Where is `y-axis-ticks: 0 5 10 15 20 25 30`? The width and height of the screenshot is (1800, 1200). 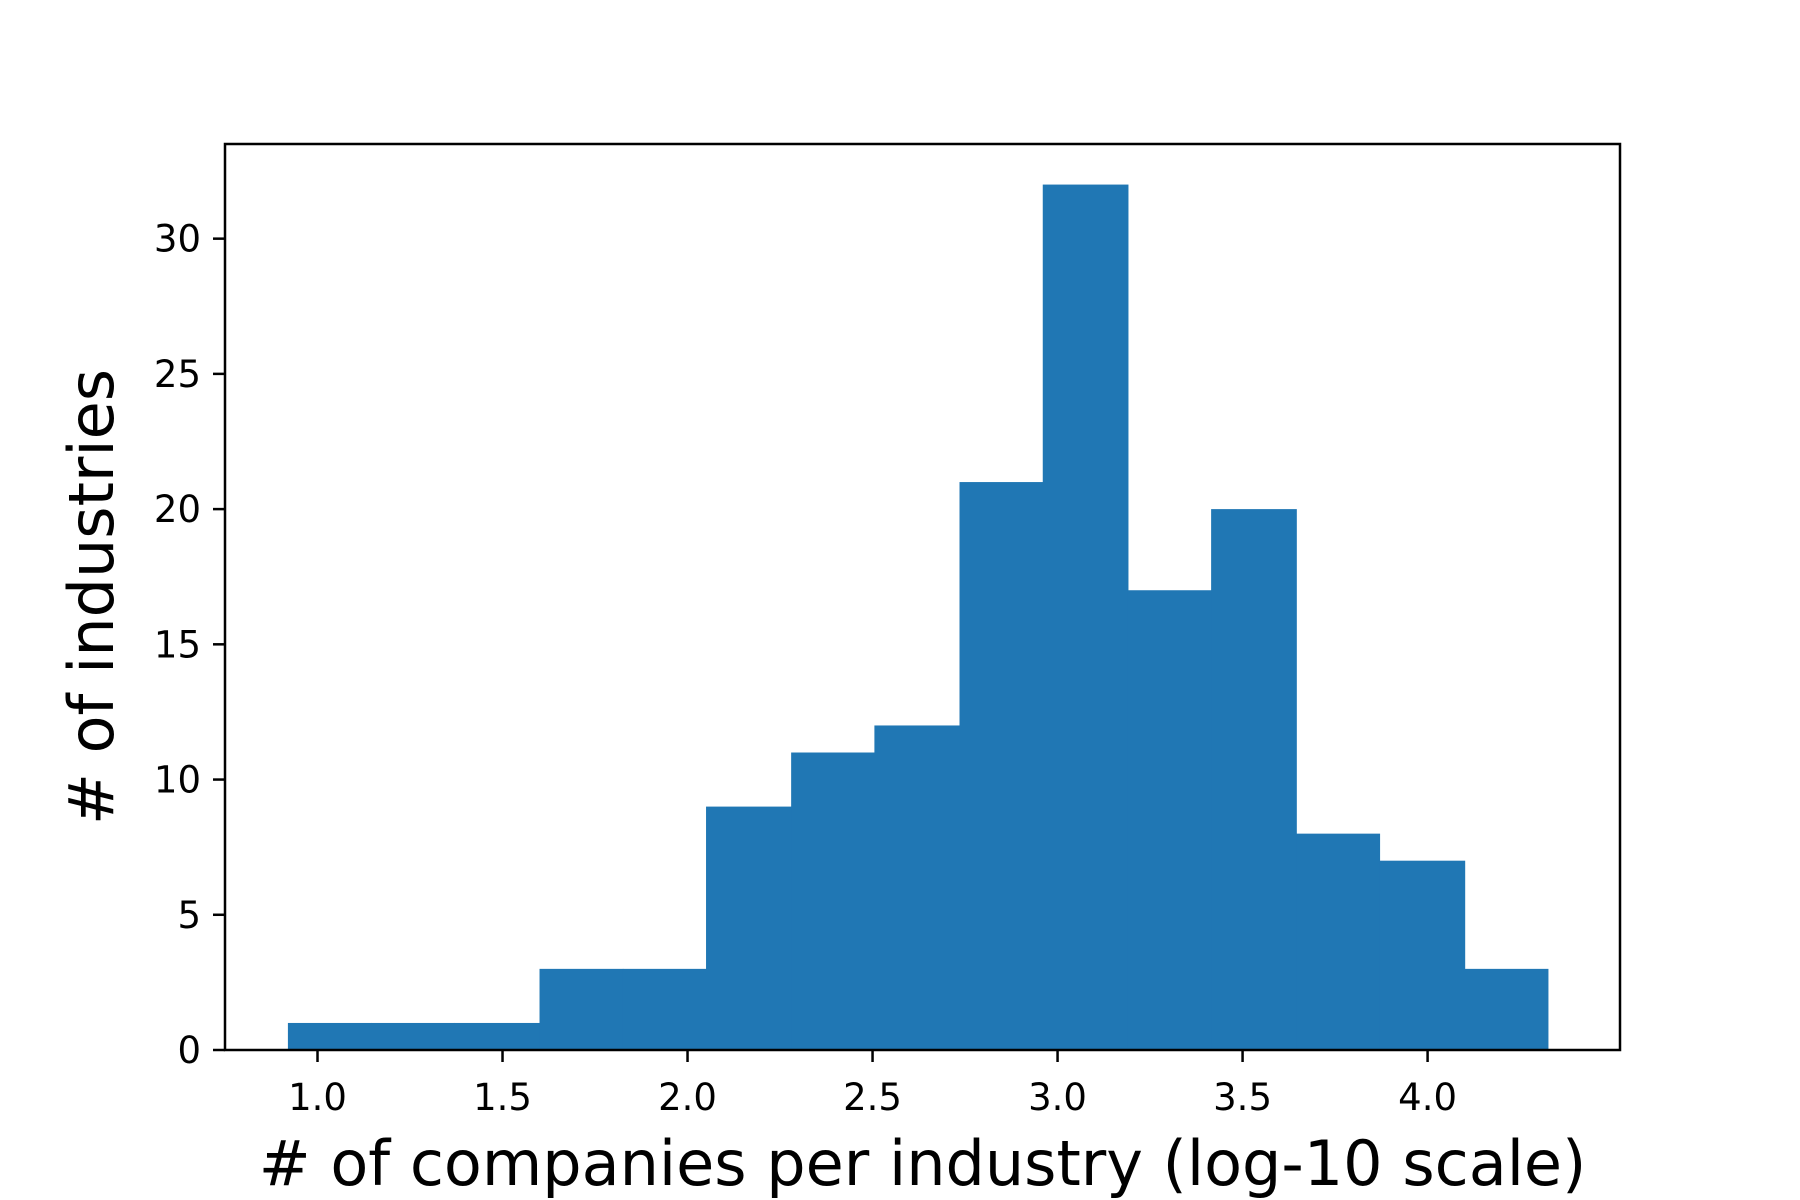 y-axis-ticks: 0 5 10 15 20 25 30 is located at coordinates (189, 645).